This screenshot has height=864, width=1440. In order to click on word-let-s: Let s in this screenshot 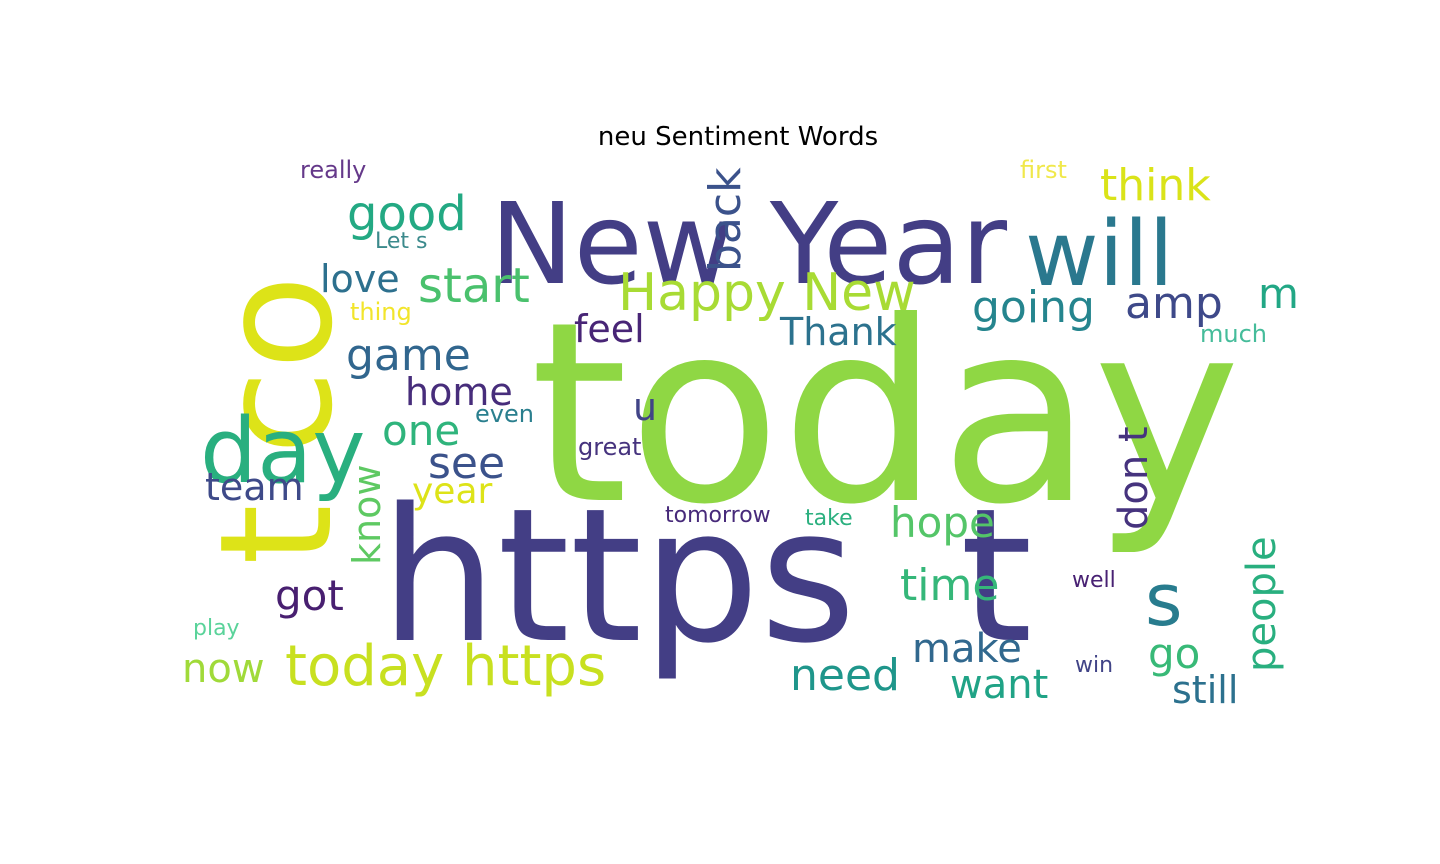, I will do `click(401, 241)`.